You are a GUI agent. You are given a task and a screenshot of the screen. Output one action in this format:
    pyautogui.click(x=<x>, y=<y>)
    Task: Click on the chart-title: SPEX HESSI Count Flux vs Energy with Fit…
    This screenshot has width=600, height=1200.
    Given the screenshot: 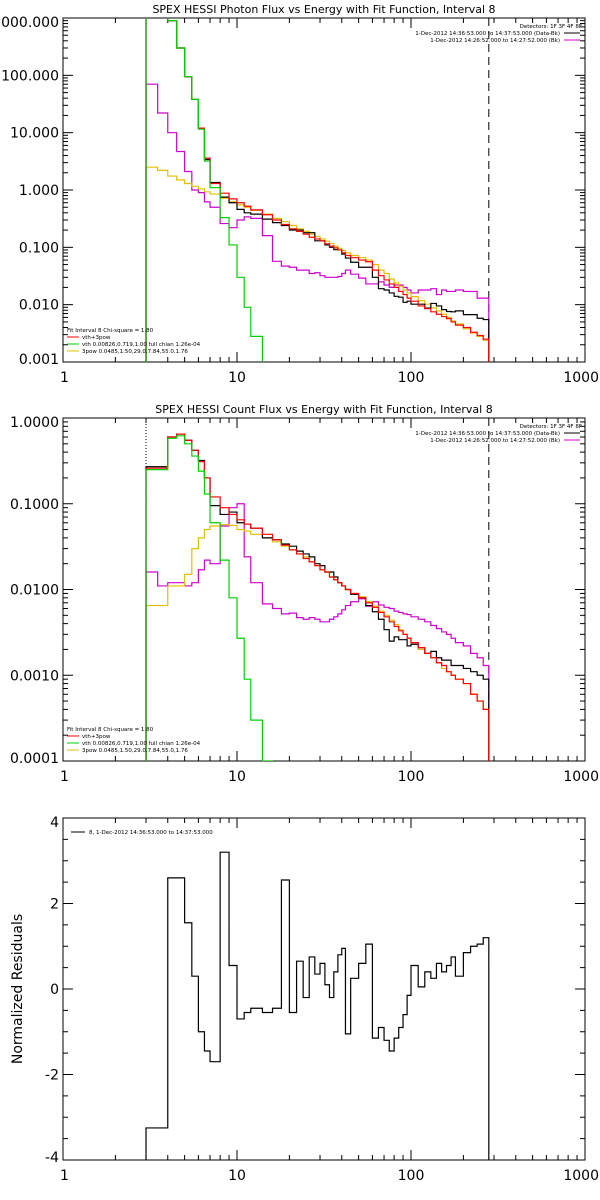 What is the action you would take?
    pyautogui.click(x=323, y=409)
    